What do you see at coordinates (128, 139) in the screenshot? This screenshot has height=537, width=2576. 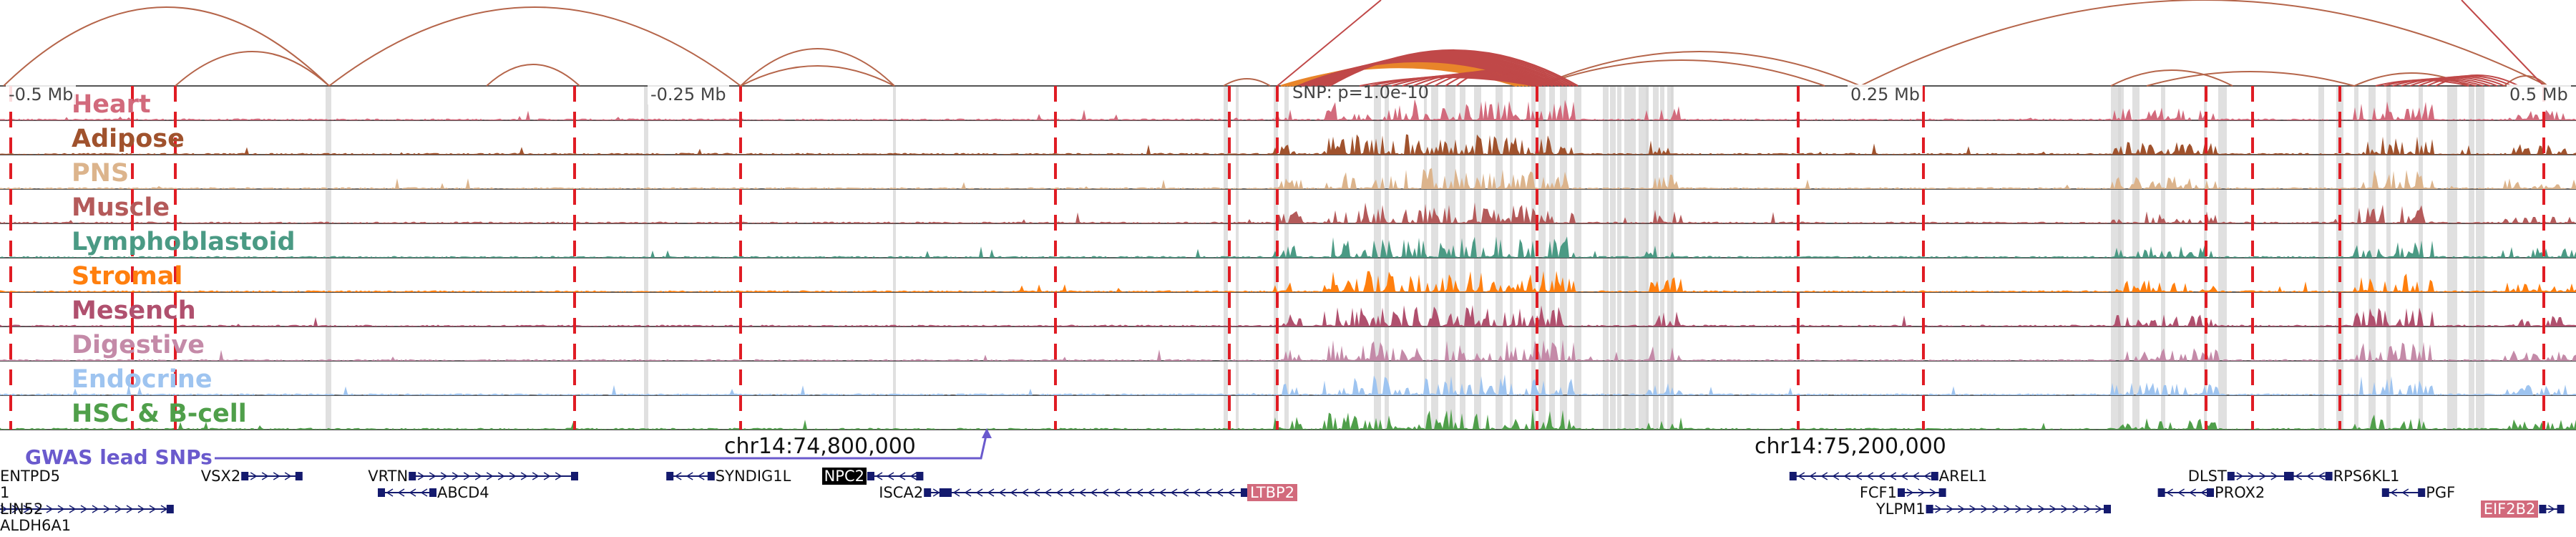 I see `track-label-adipose: Adipose` at bounding box center [128, 139].